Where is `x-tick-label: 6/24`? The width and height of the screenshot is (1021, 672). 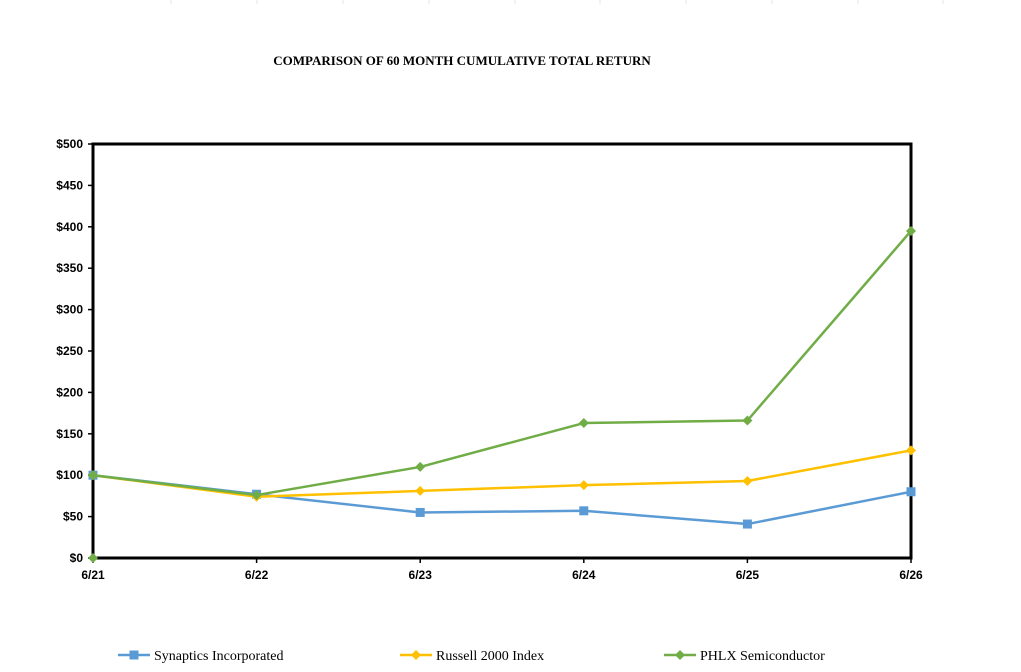 x-tick-label: 6/24 is located at coordinates (584, 575).